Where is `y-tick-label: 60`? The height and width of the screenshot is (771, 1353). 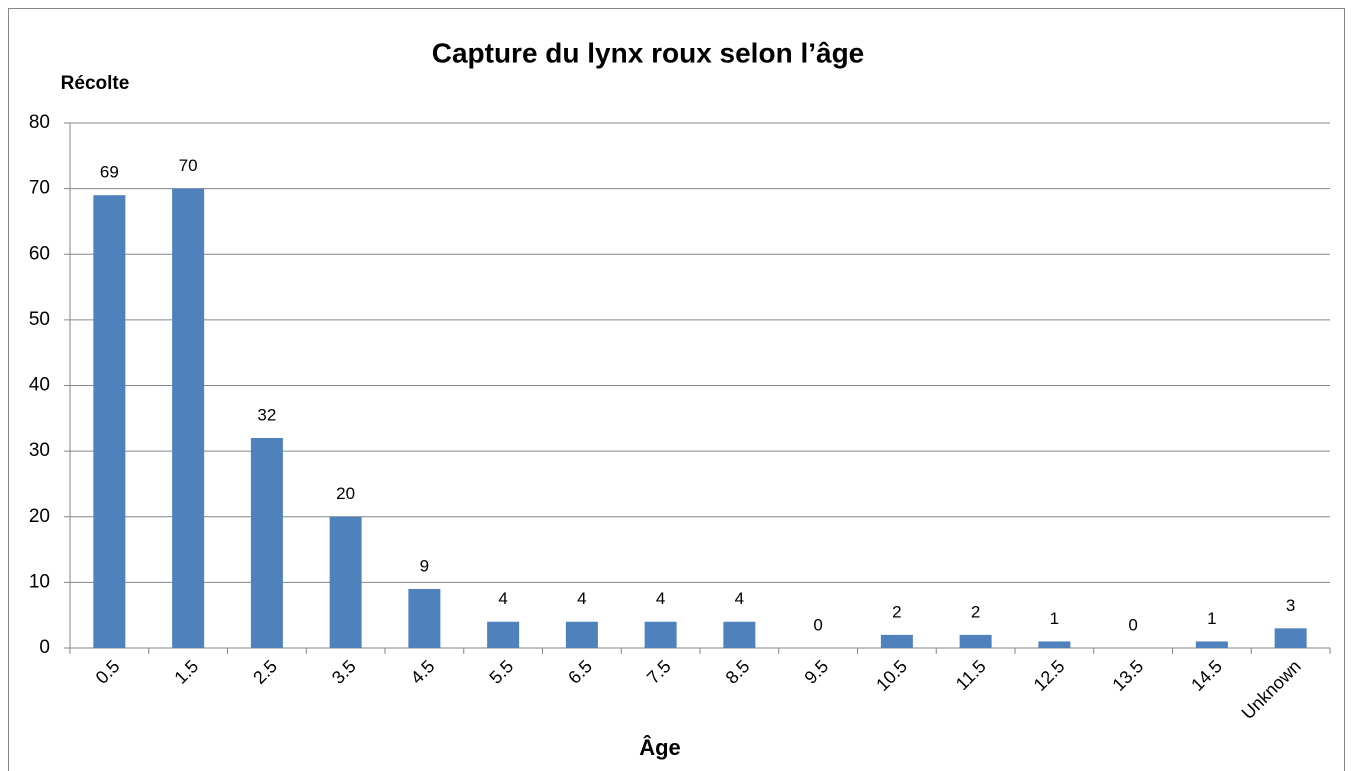
y-tick-label: 60 is located at coordinates (39, 253).